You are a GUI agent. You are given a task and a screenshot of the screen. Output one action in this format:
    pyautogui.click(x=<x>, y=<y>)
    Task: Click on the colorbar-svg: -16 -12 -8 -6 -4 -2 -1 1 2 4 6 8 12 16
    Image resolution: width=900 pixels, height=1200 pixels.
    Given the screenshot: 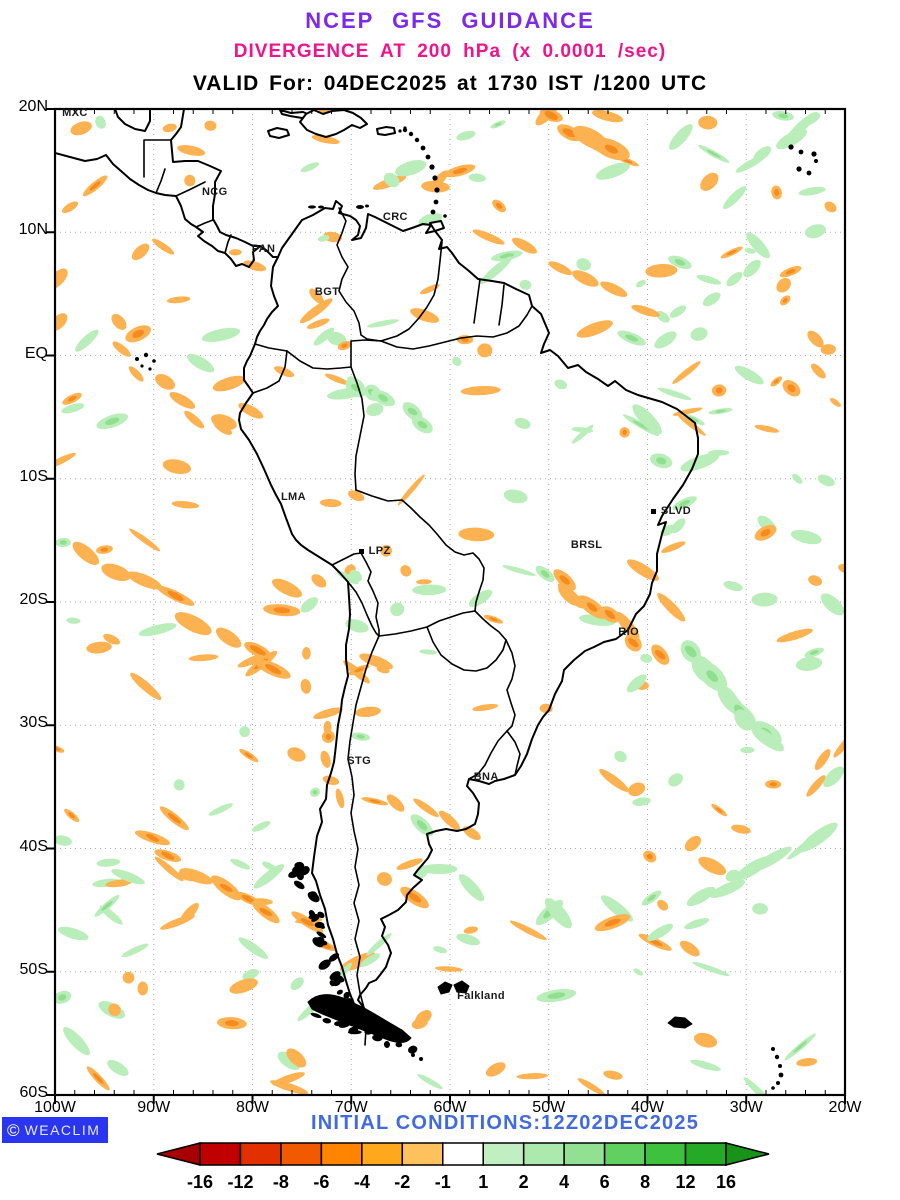 What is the action you would take?
    pyautogui.click(x=463, y=1167)
    